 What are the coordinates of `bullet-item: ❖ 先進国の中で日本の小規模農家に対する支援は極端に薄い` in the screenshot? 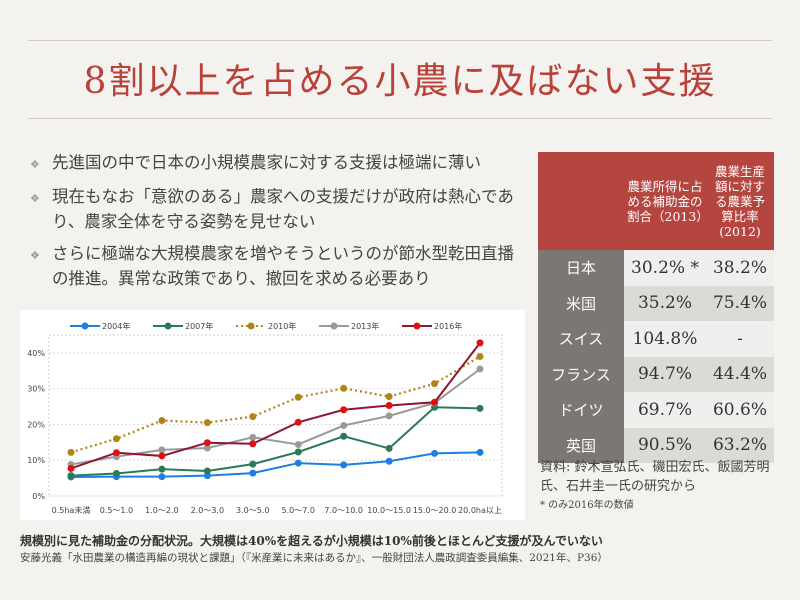 It's located at (280, 163).